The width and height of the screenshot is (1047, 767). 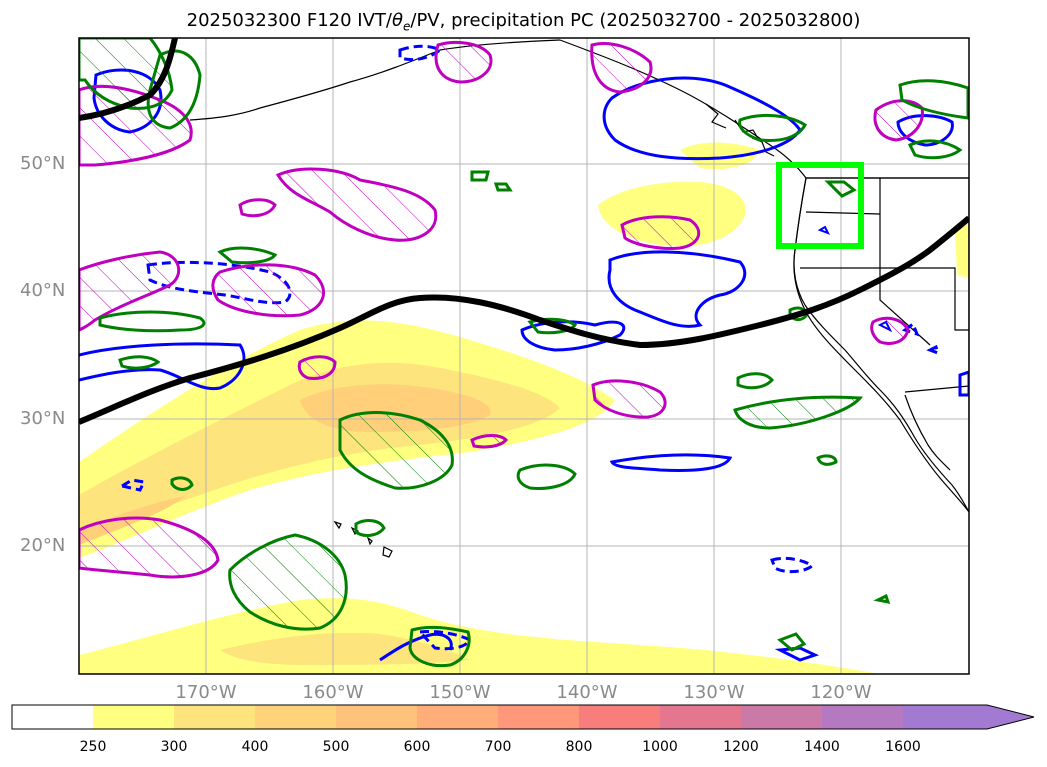 I want to click on lat-label-20n: 20°N, so click(x=43, y=545).